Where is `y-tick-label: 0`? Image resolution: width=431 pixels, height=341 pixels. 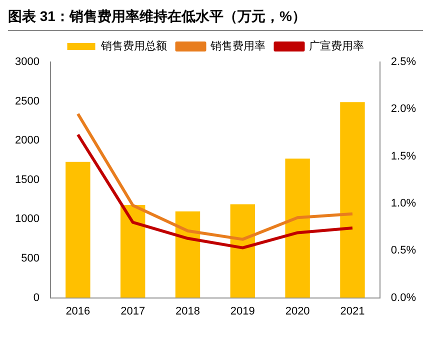
y-tick-label: 0 is located at coordinates (36, 298).